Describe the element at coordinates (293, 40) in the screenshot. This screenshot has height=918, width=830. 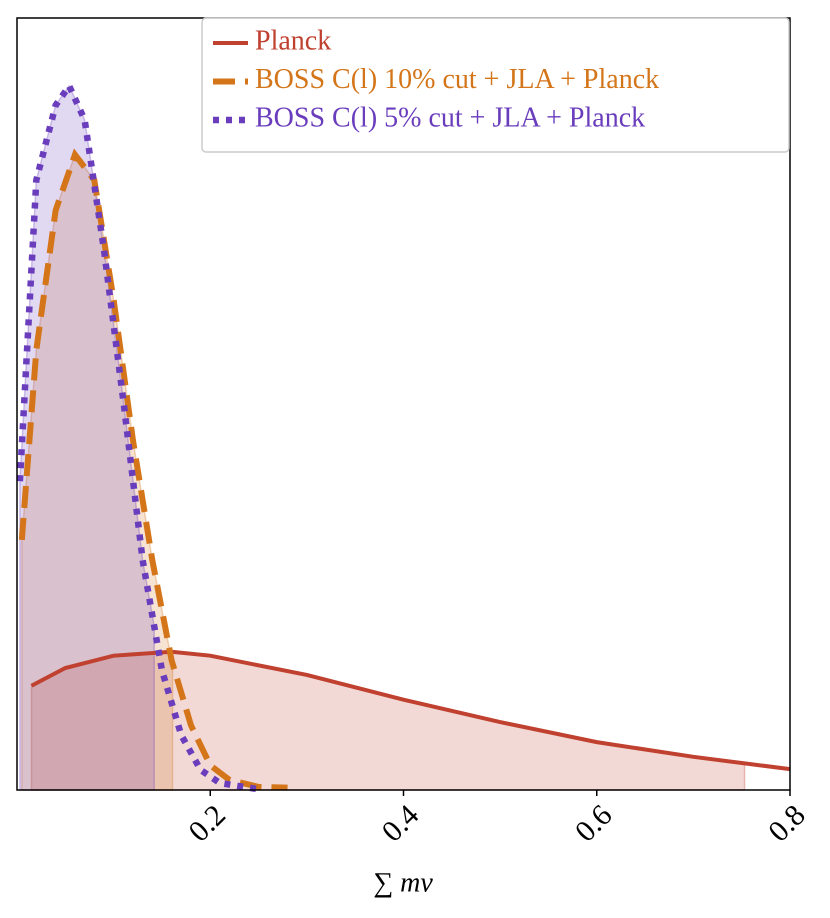
I see `legend-label: Planck` at that location.